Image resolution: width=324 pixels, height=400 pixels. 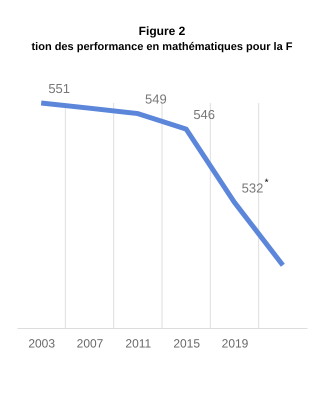 I want to click on x-tick-label: 2011, so click(x=138, y=343).